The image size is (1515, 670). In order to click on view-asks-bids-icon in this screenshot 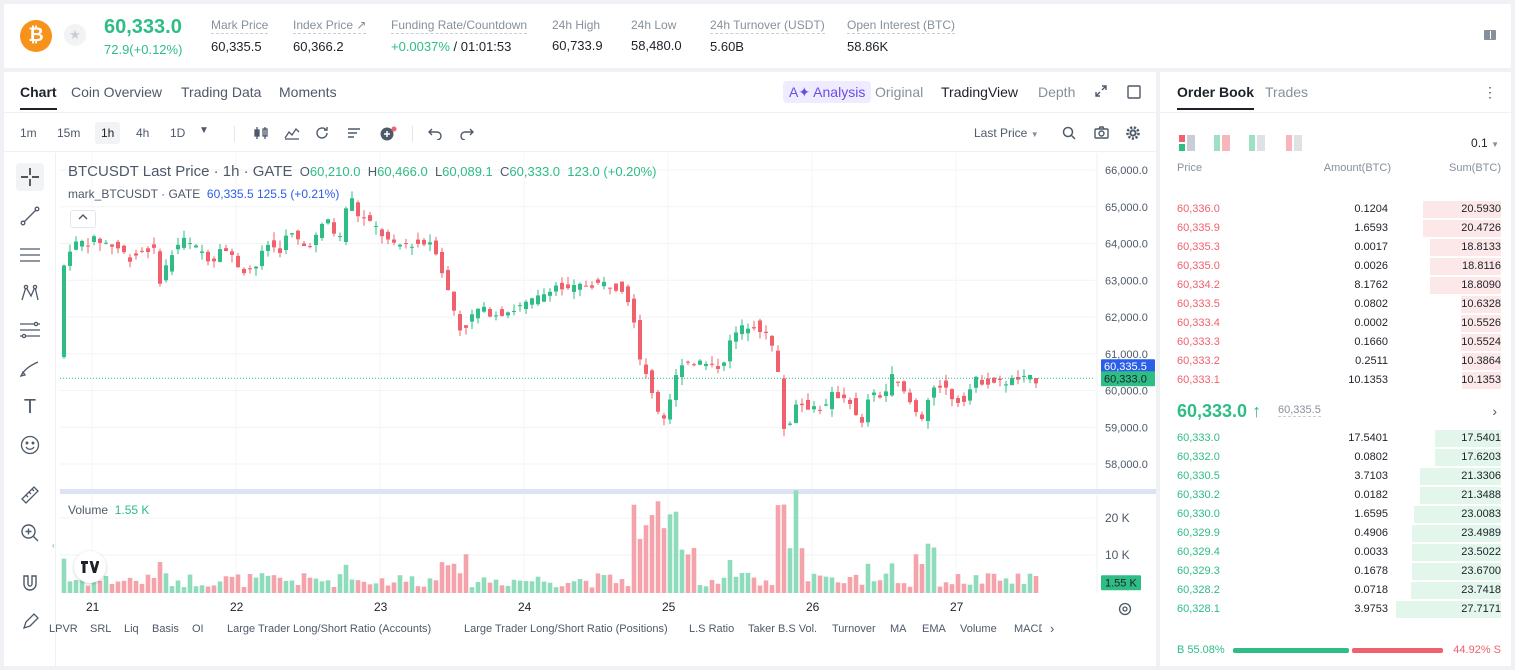, I will do `click(1222, 145)`.